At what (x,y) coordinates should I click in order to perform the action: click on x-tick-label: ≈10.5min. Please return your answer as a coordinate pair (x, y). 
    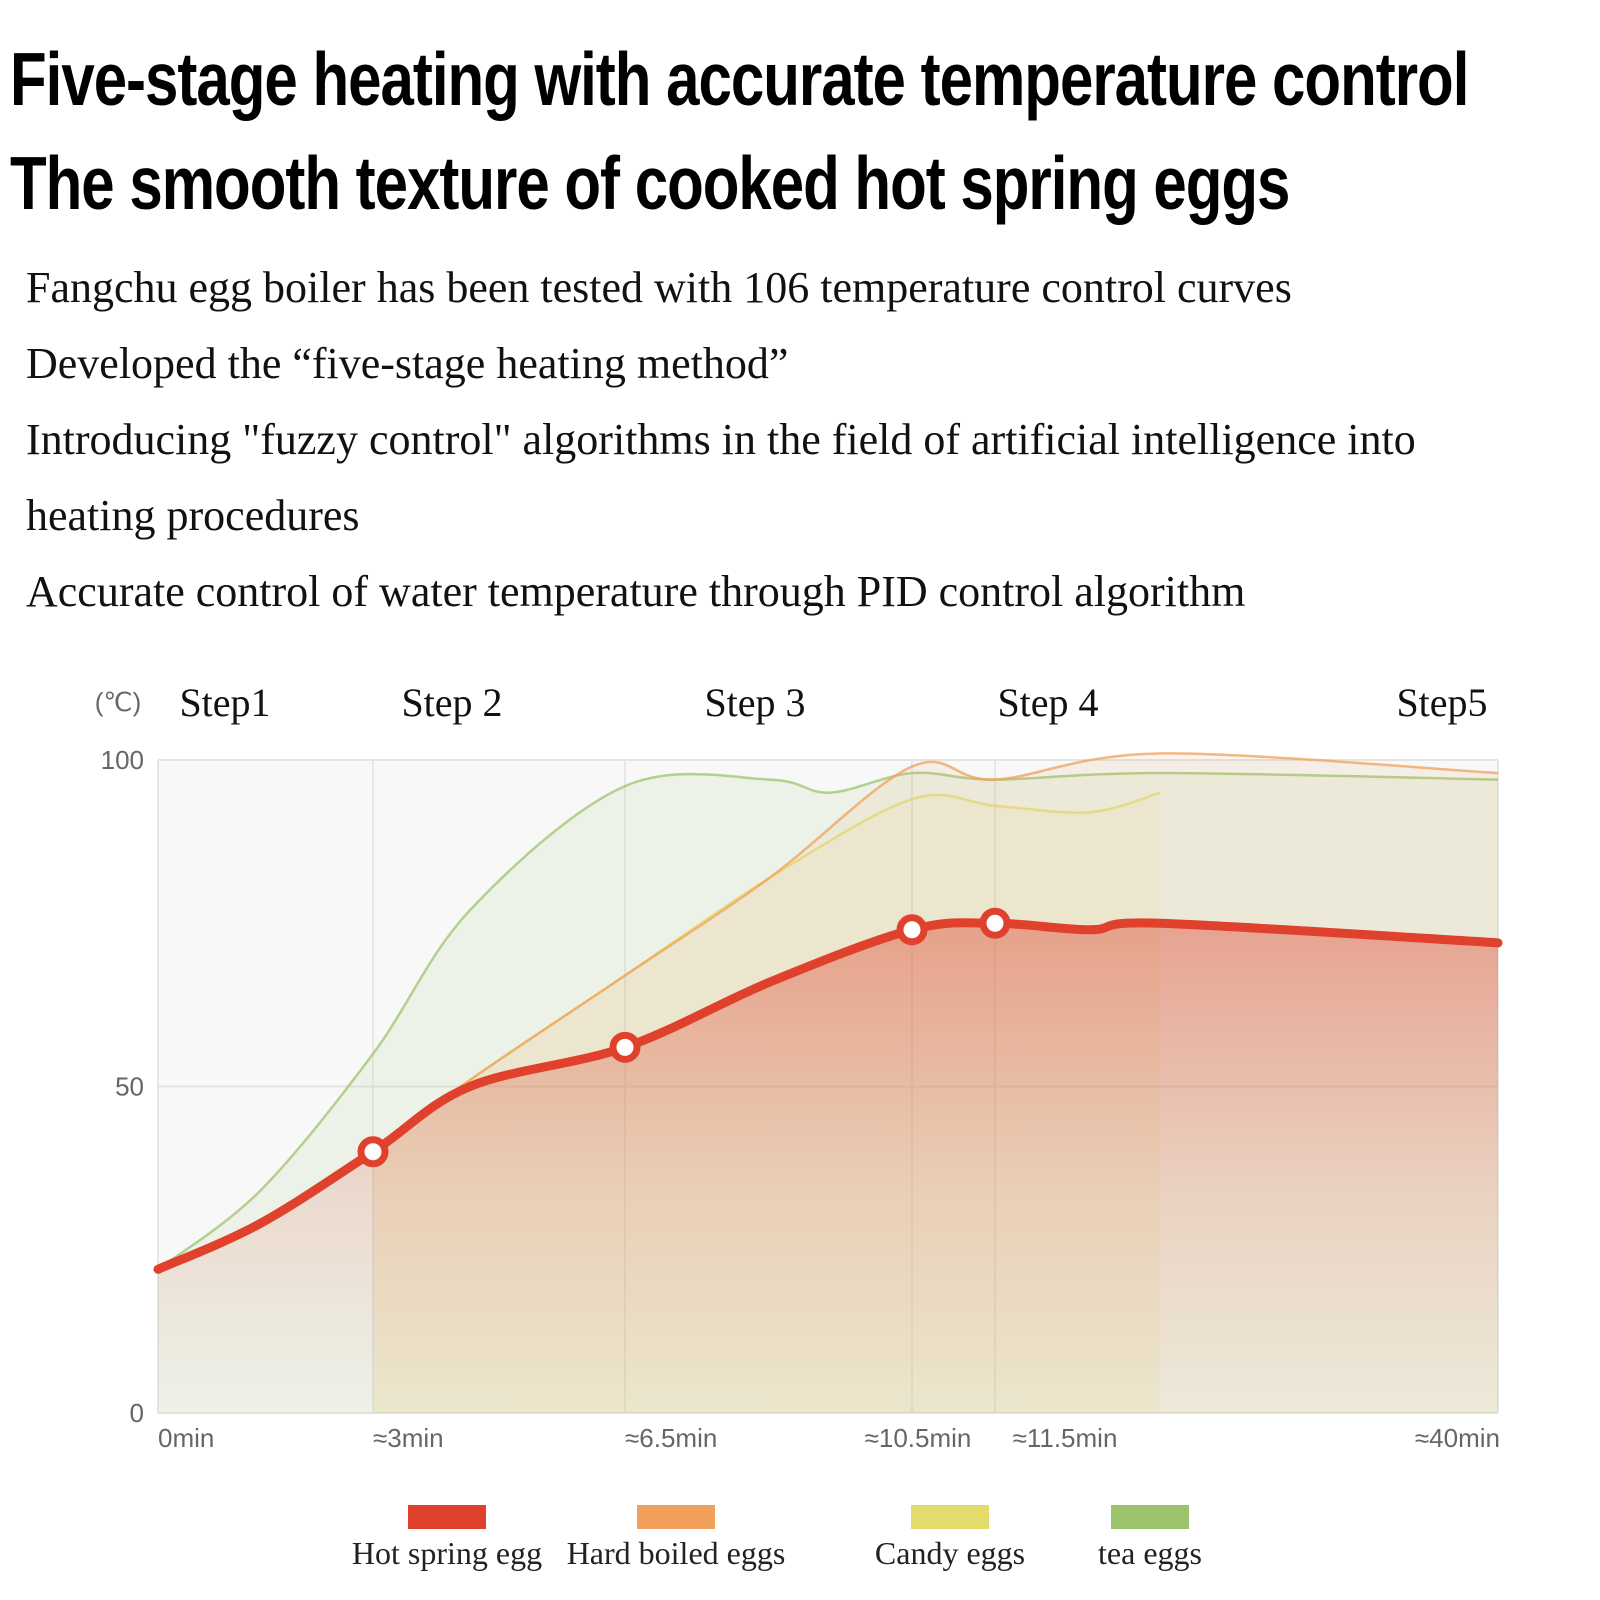
    Looking at the image, I should click on (918, 1438).